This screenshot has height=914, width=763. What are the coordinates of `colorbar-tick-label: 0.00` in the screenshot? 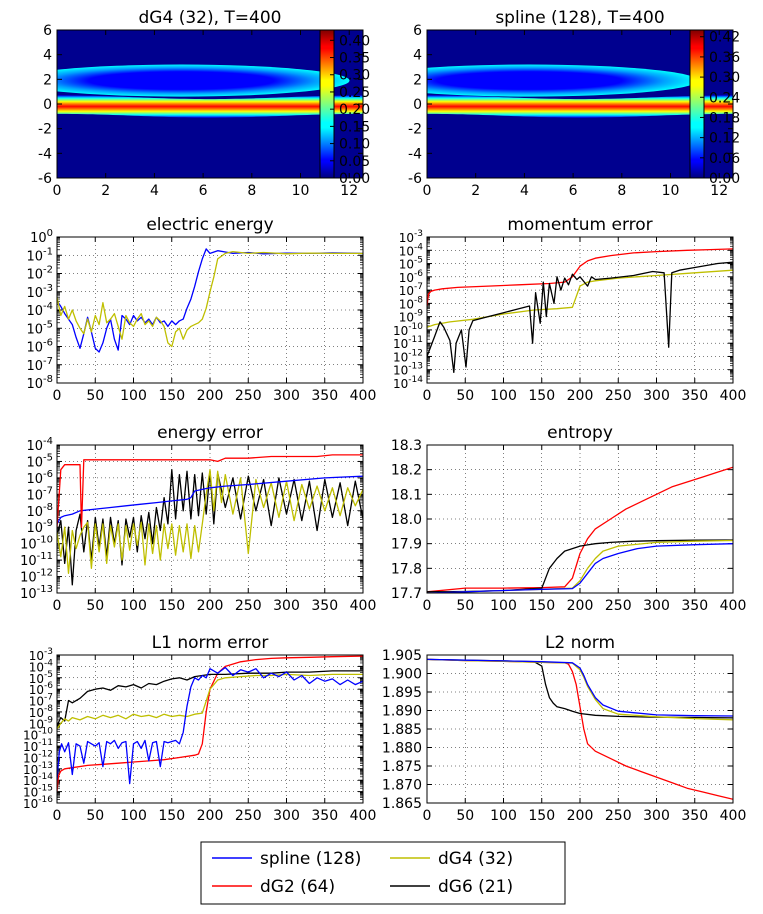 It's located at (724, 179).